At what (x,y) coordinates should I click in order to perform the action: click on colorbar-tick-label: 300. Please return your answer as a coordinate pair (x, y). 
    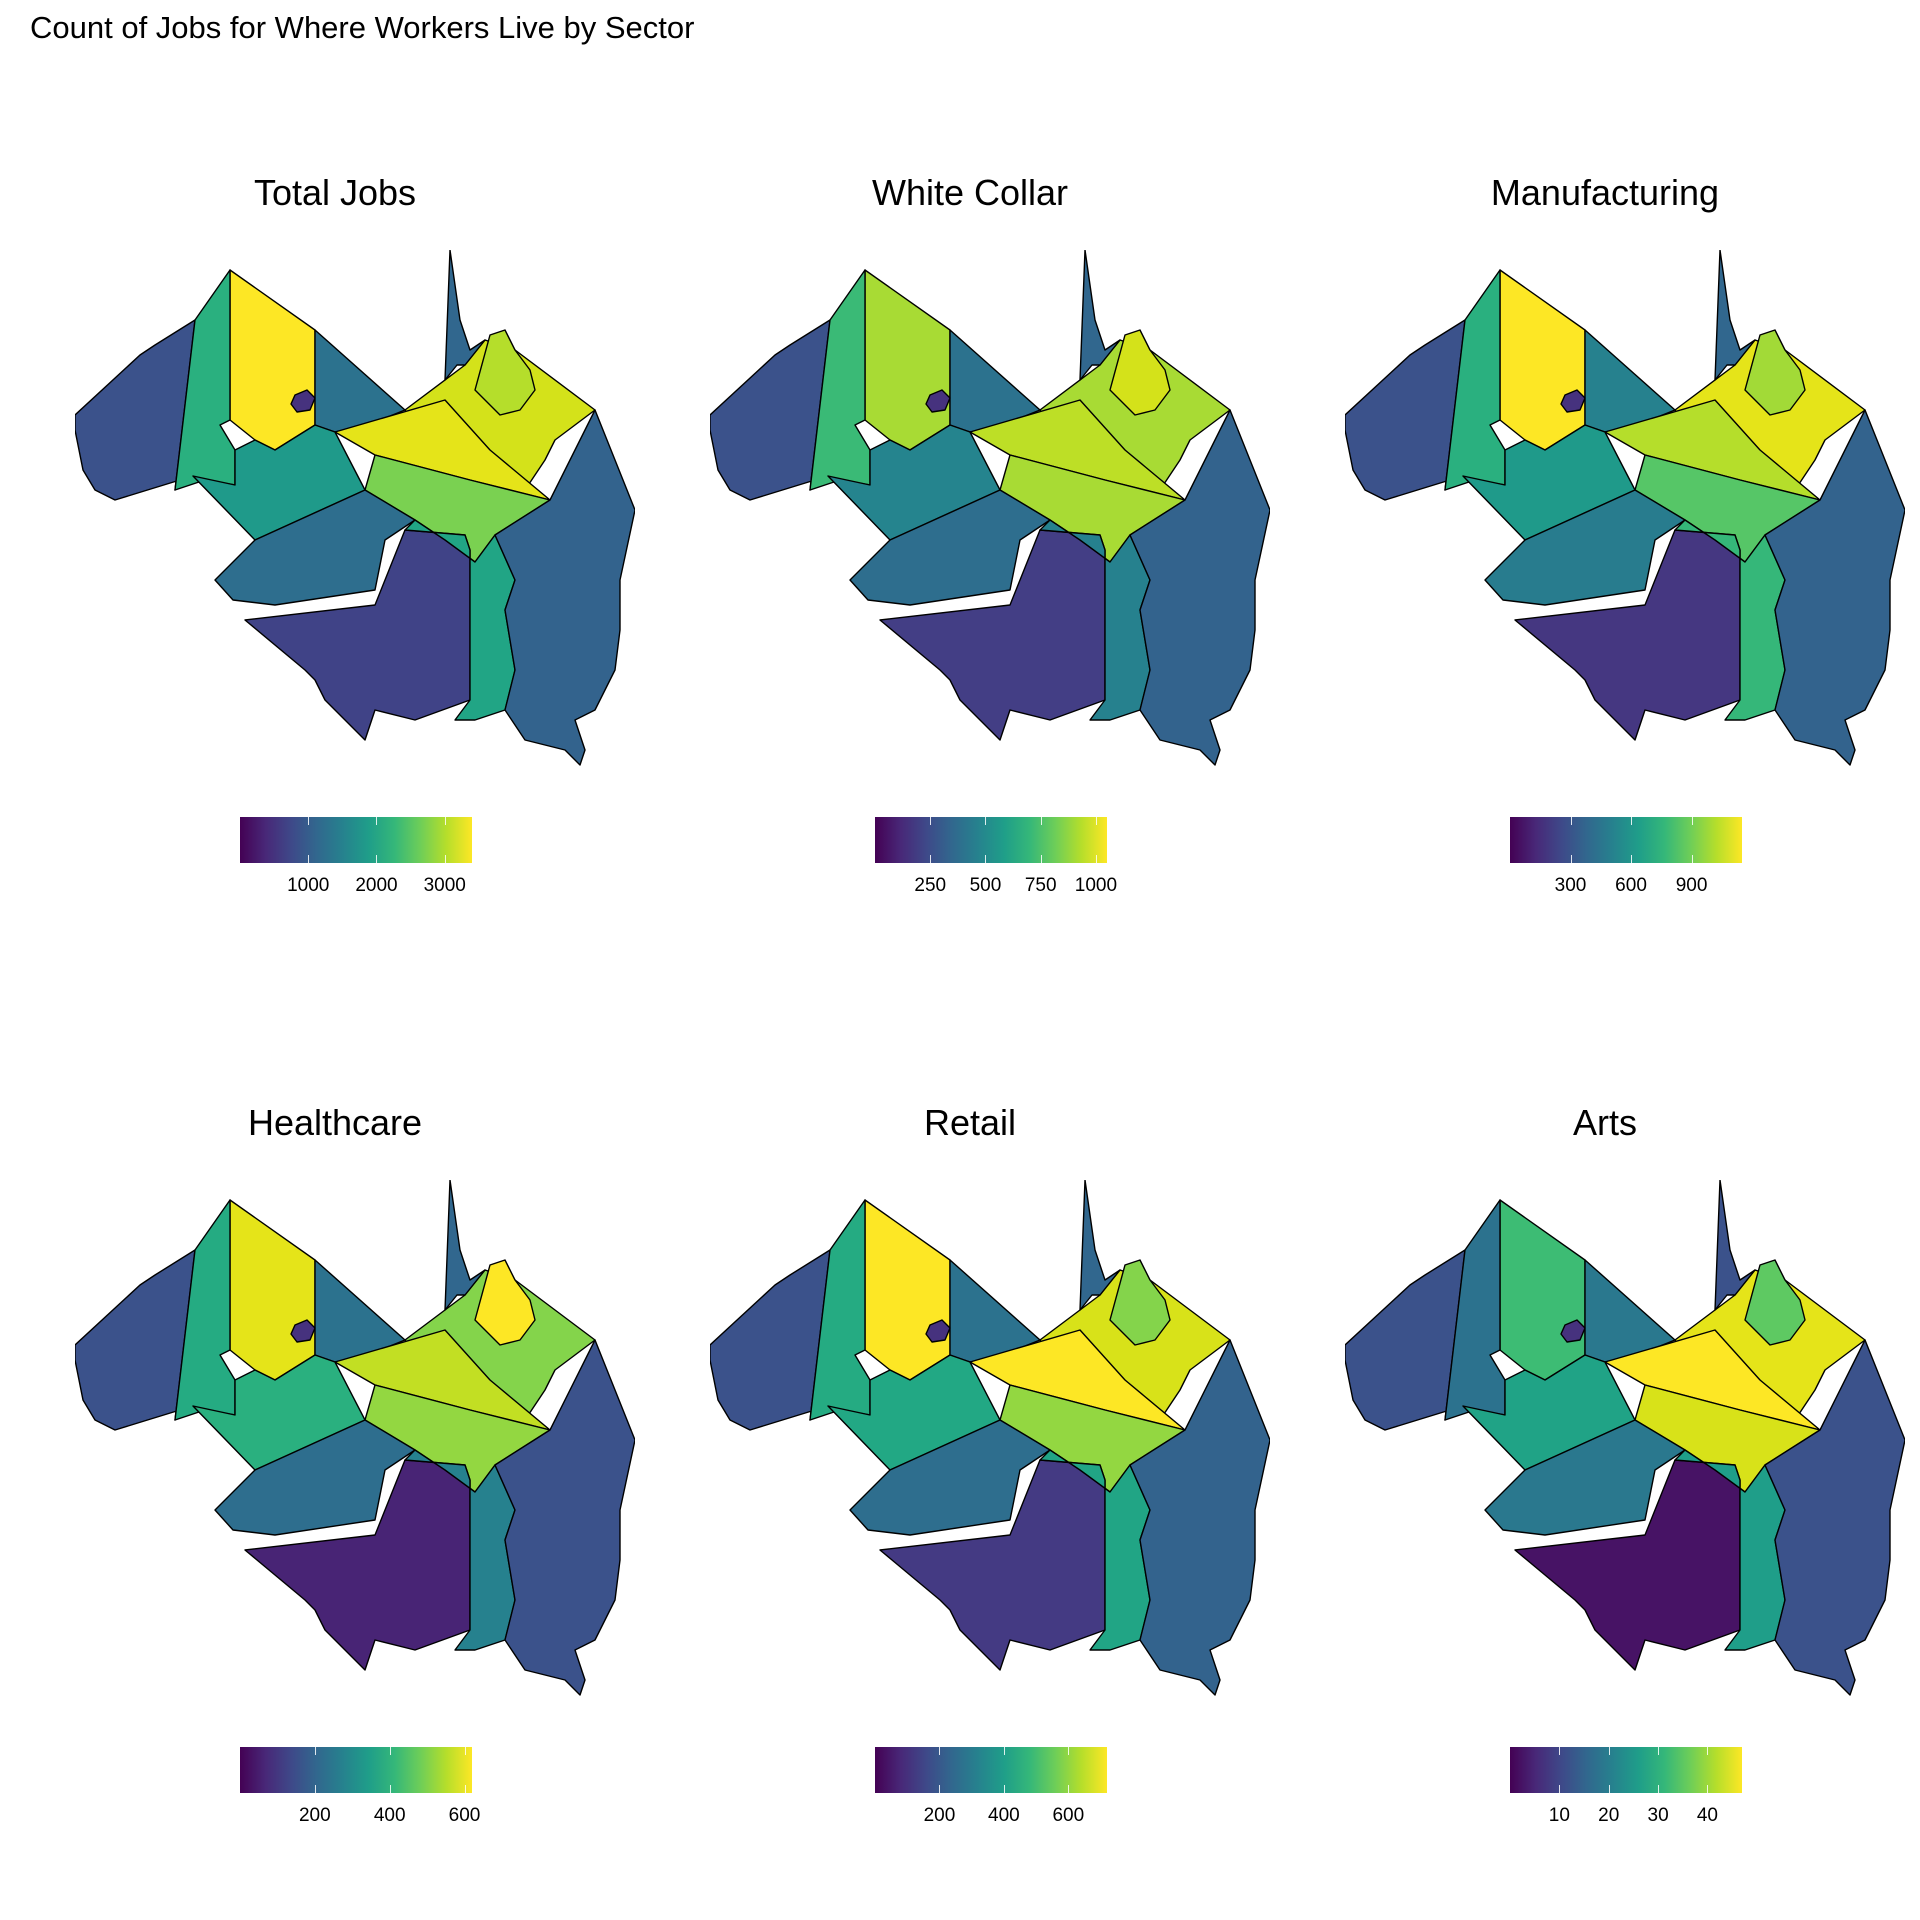
    Looking at the image, I should click on (1570, 885).